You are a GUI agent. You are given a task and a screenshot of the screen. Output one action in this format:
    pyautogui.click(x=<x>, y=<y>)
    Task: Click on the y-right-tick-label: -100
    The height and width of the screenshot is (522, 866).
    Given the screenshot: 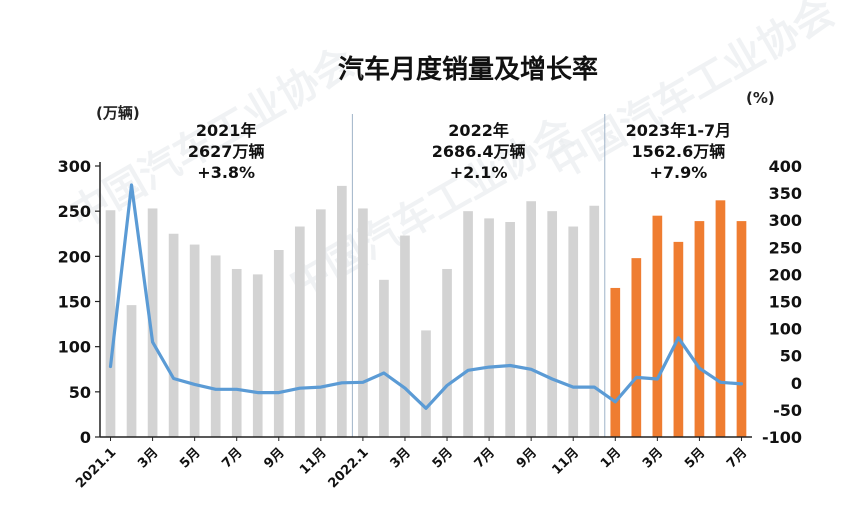 What is the action you would take?
    pyautogui.click(x=782, y=437)
    